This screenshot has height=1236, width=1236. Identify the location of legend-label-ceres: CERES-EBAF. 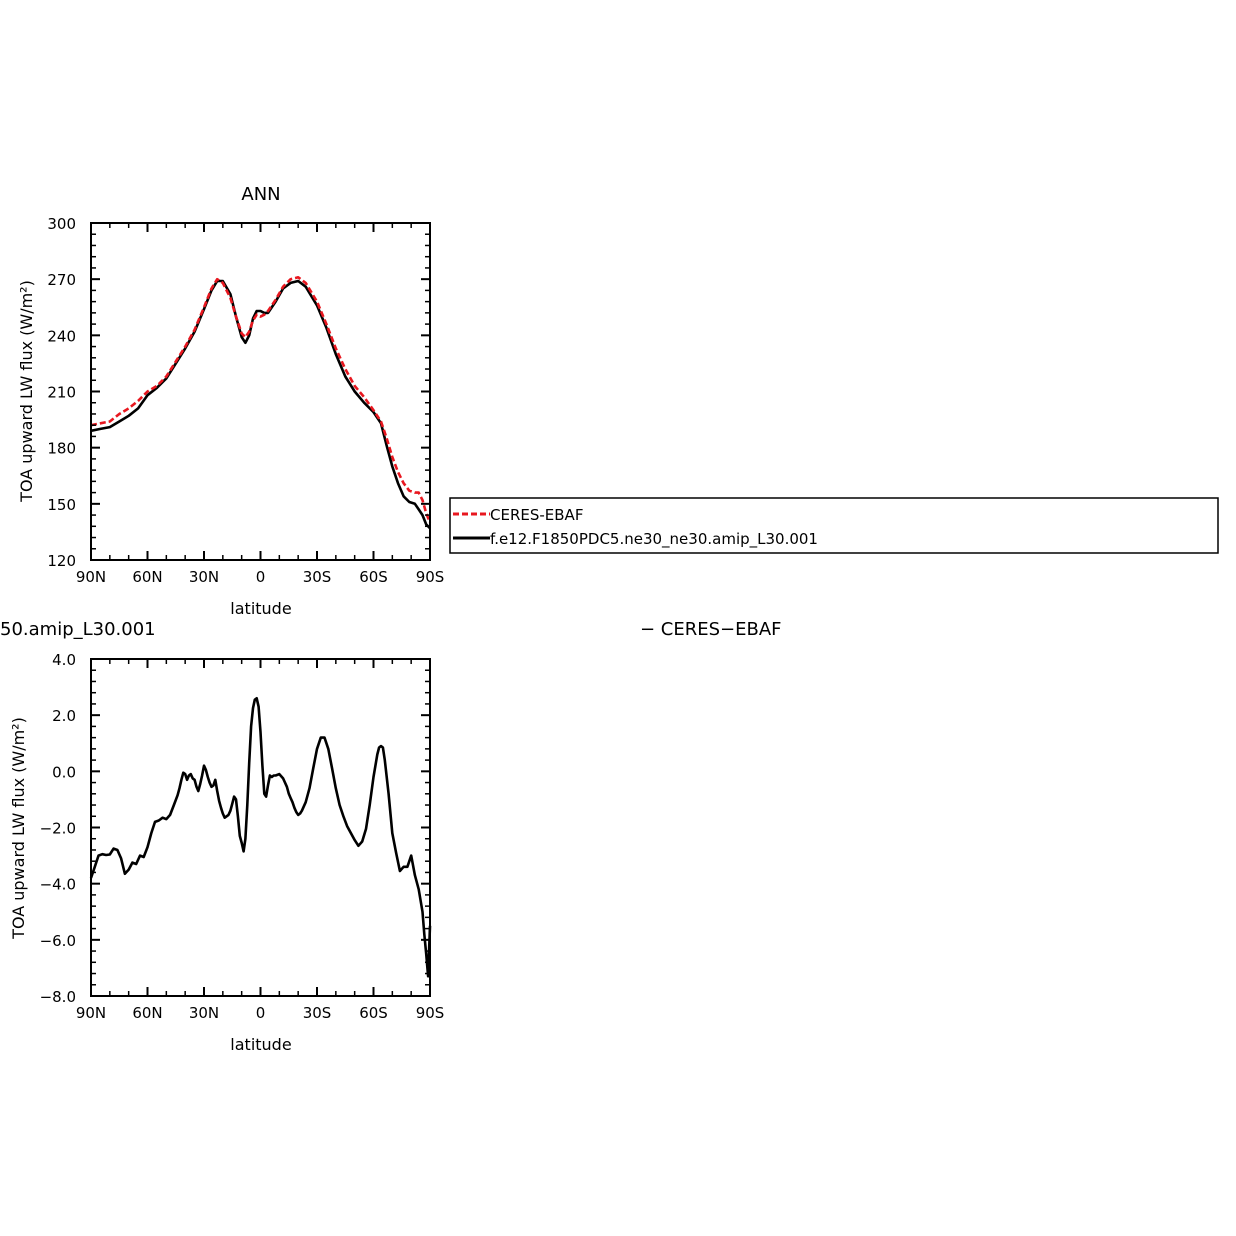
(536, 515).